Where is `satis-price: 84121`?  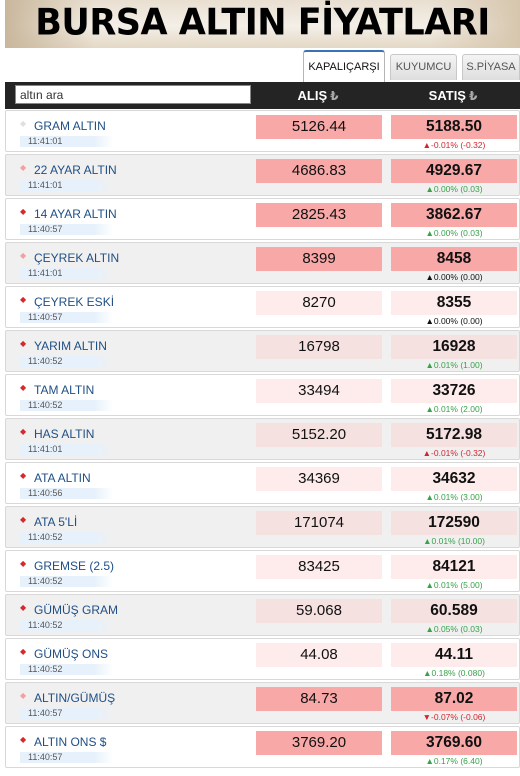 satis-price: 84121 is located at coordinates (454, 567).